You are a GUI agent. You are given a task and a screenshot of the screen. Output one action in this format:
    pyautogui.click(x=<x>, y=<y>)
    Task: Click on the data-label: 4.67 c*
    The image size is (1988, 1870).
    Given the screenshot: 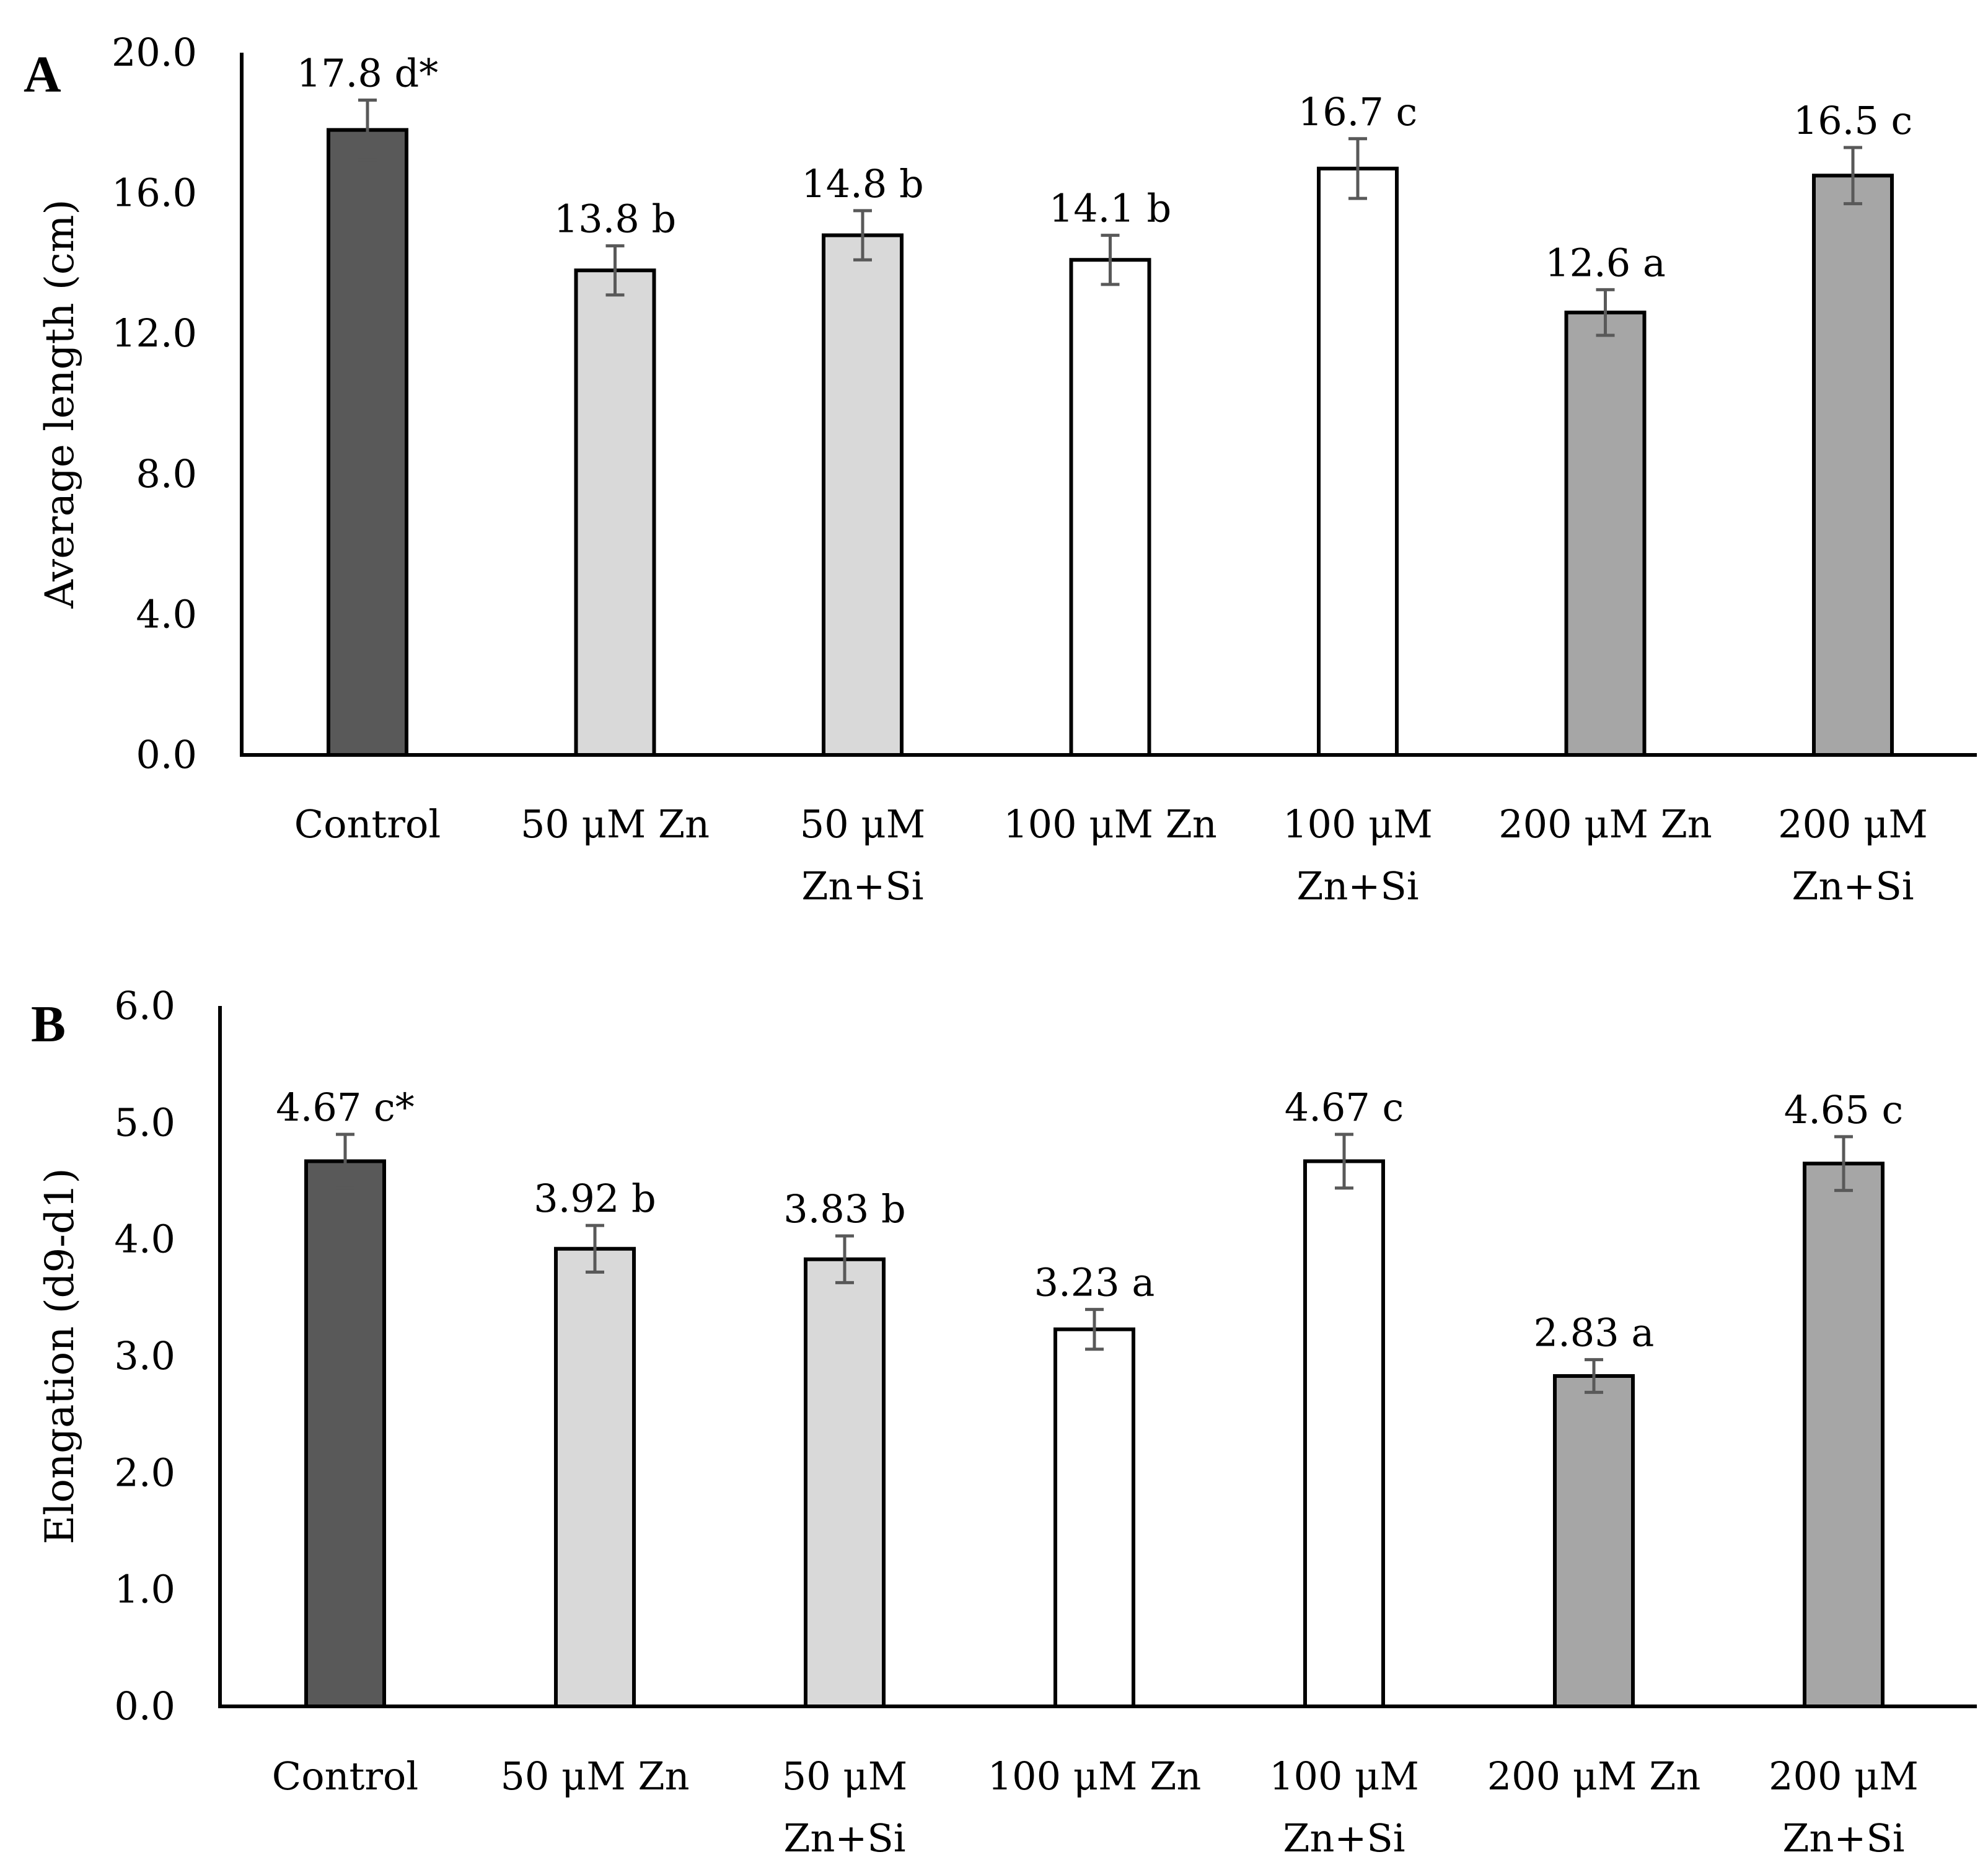 What is the action you would take?
    pyautogui.click(x=345, y=1107)
    